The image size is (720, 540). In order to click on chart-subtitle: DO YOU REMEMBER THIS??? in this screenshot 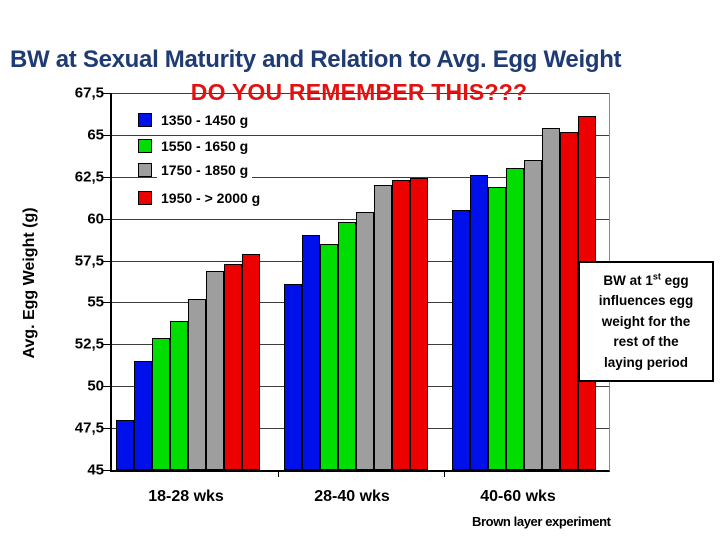, I will do `click(359, 92)`.